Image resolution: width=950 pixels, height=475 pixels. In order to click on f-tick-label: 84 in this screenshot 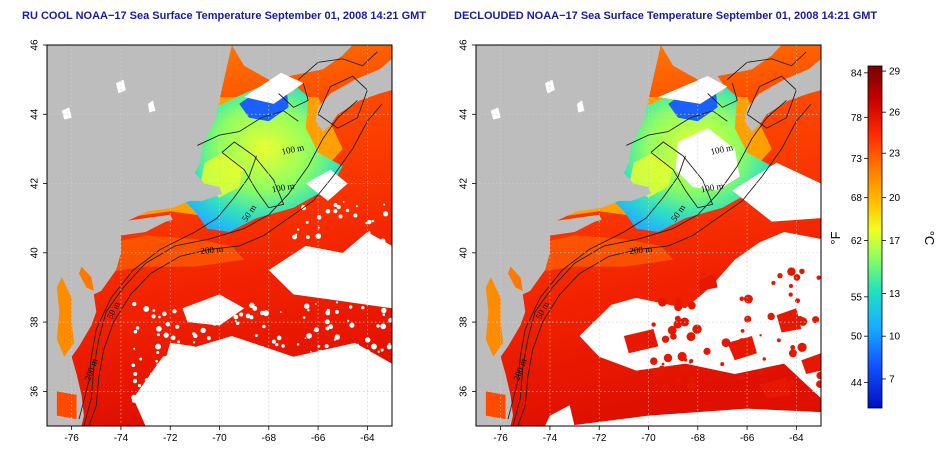, I will do `click(857, 73)`.